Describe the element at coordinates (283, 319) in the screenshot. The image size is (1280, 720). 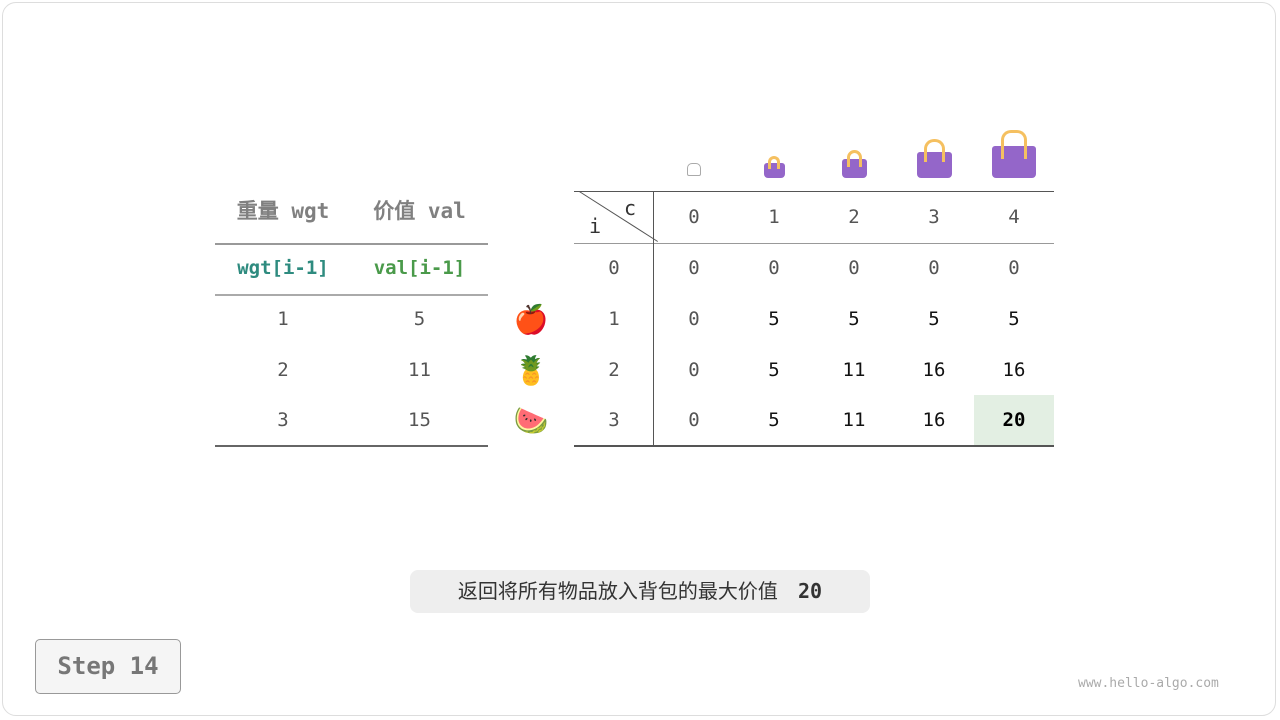
I see `table-cell: 1` at that location.